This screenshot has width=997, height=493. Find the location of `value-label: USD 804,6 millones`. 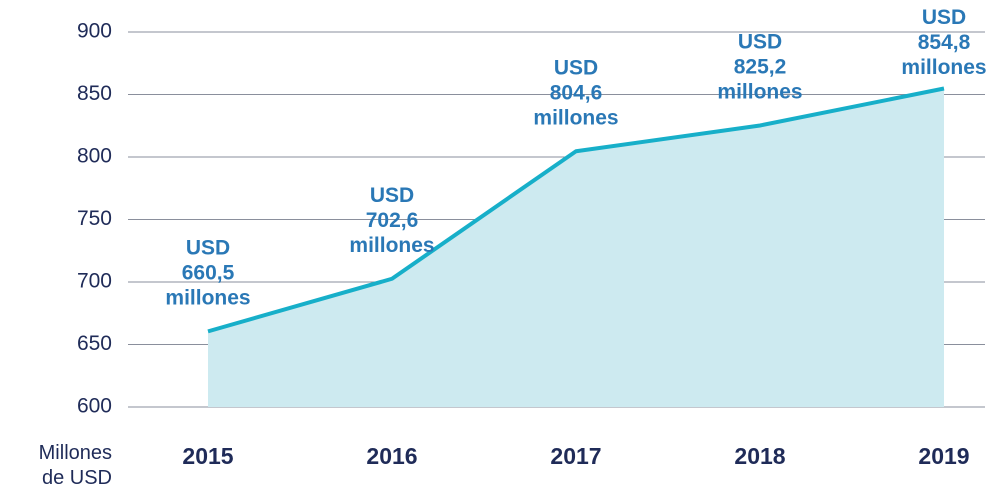

value-label: USD 804,6 millones is located at coordinates (575, 92).